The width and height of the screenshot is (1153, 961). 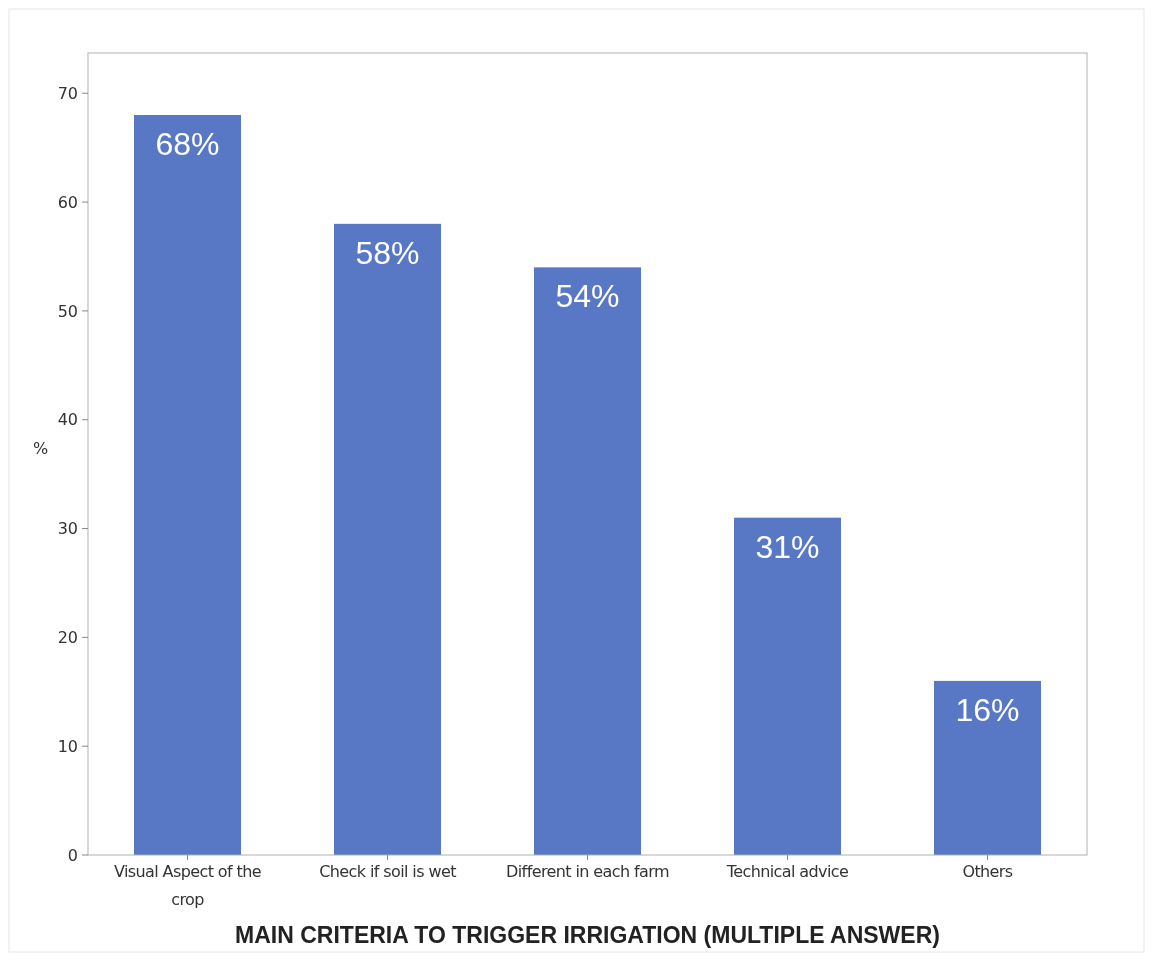 What do you see at coordinates (72, 855) in the screenshot?
I see `y-tick-label: 0` at bounding box center [72, 855].